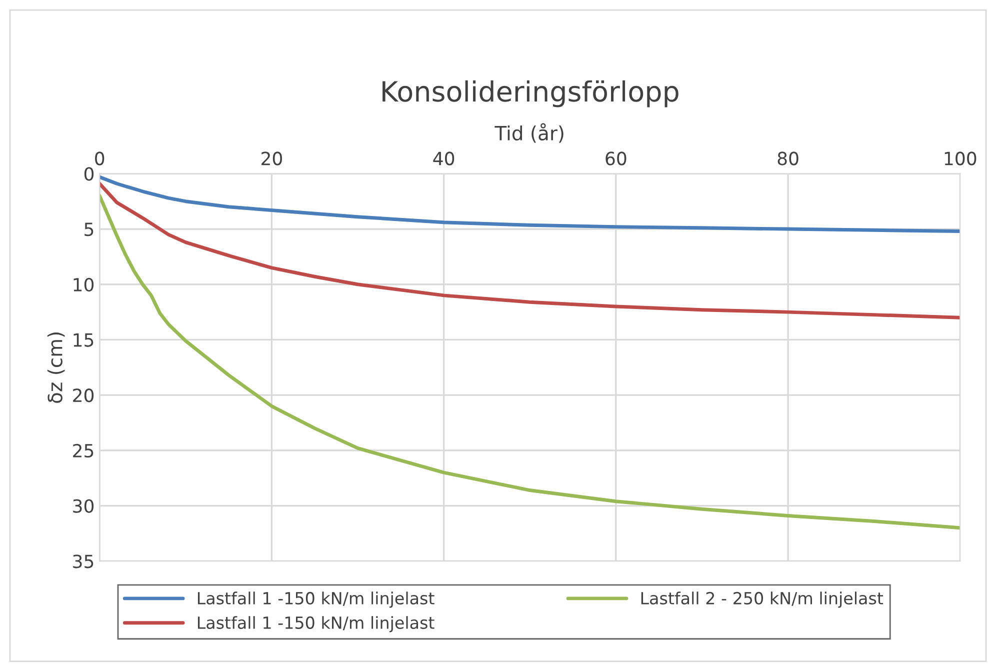 Image resolution: width=996 pixels, height=668 pixels. I want to click on y-axis-title: δz (cm), so click(56, 367).